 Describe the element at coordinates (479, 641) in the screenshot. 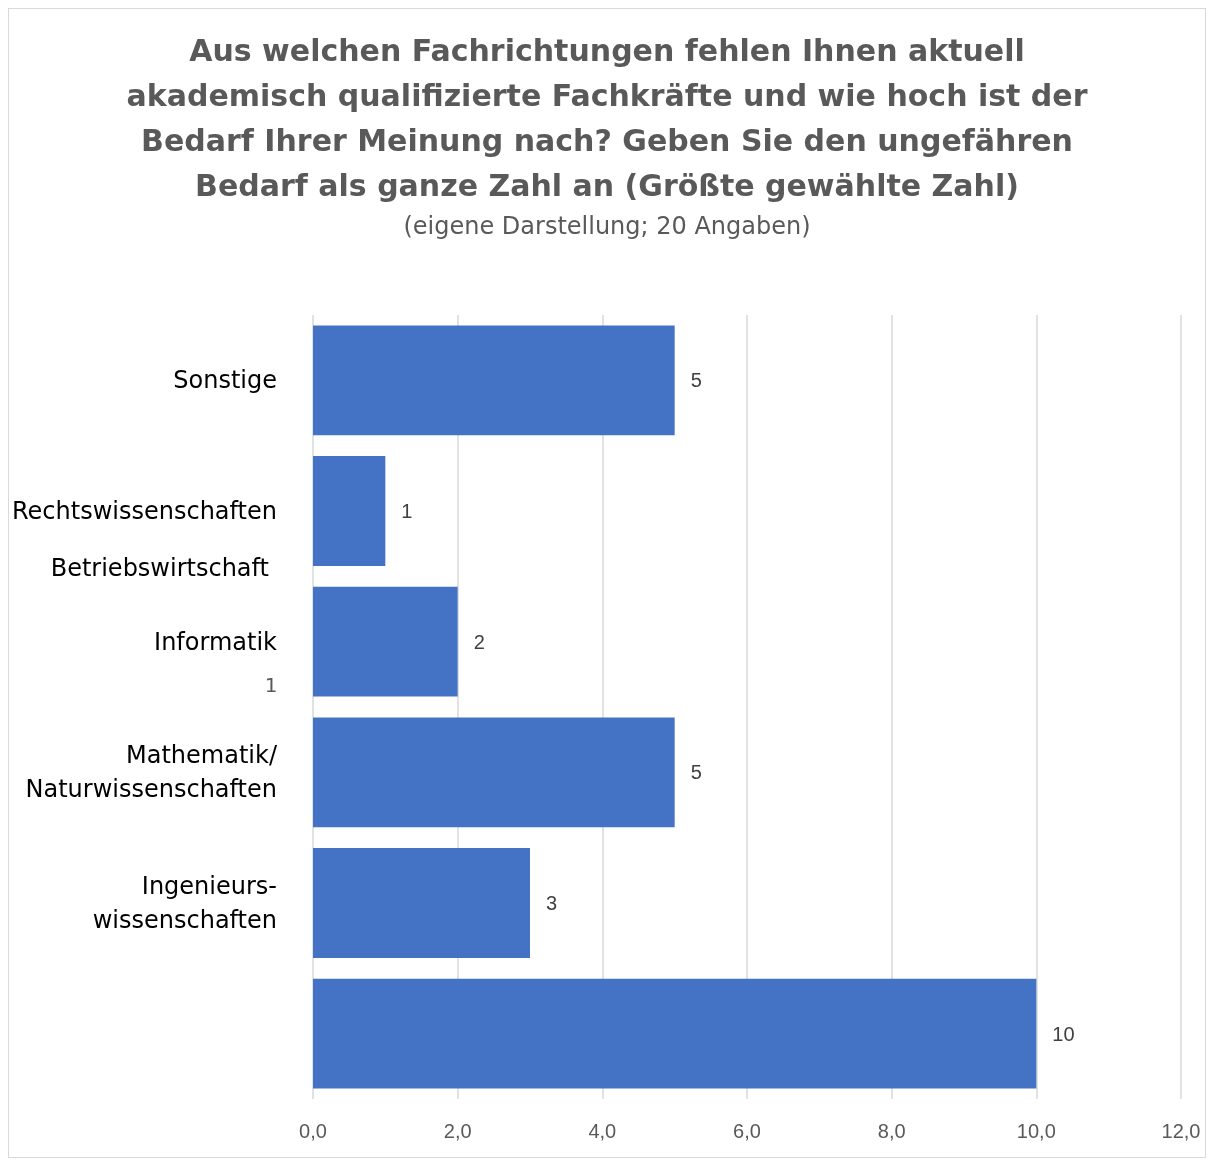

I see `data-label: 2` at that location.